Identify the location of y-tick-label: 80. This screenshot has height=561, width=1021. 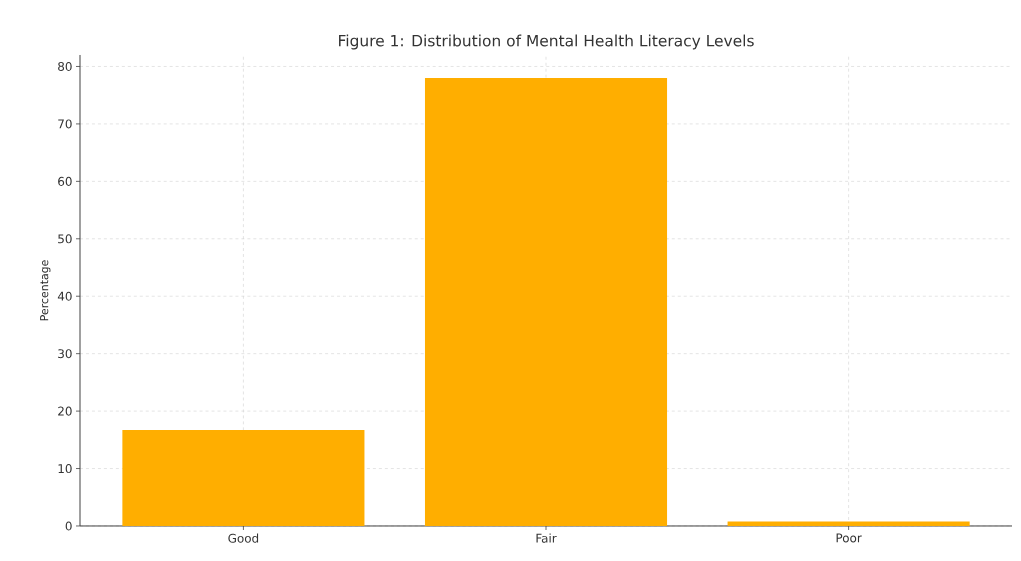
(65, 66).